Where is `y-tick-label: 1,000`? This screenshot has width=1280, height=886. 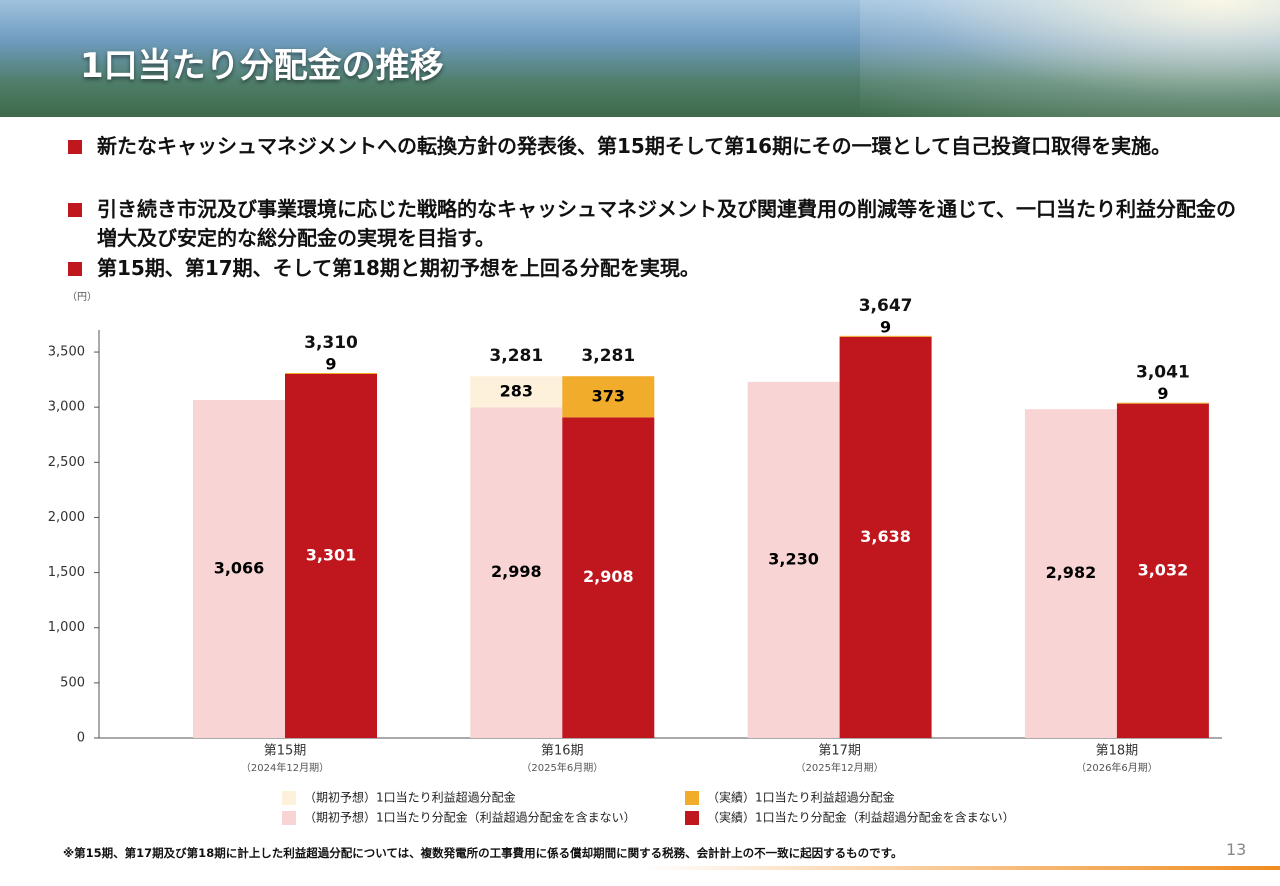
y-tick-label: 1,000 is located at coordinates (66, 627).